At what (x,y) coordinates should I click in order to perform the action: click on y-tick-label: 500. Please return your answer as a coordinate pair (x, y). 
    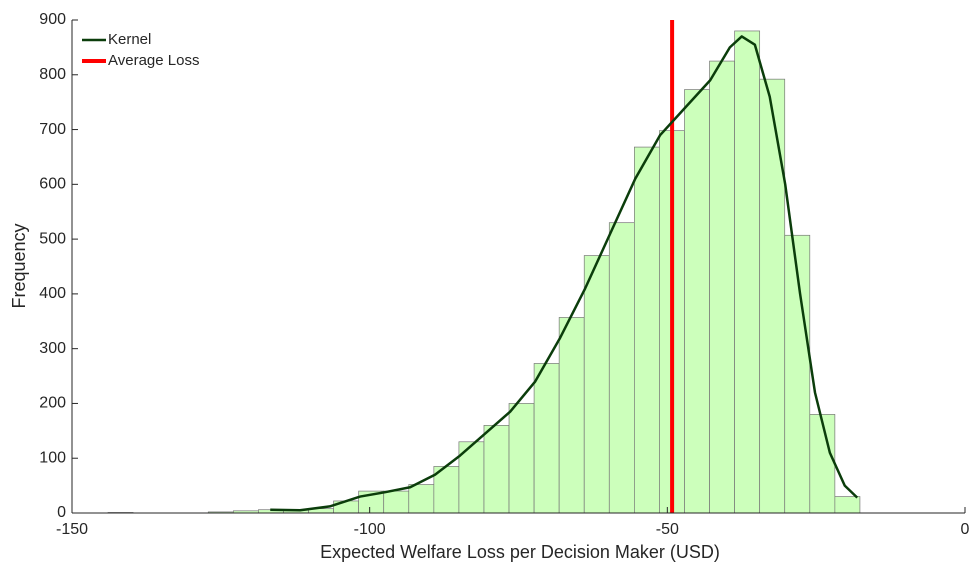
    Looking at the image, I should click on (52, 238).